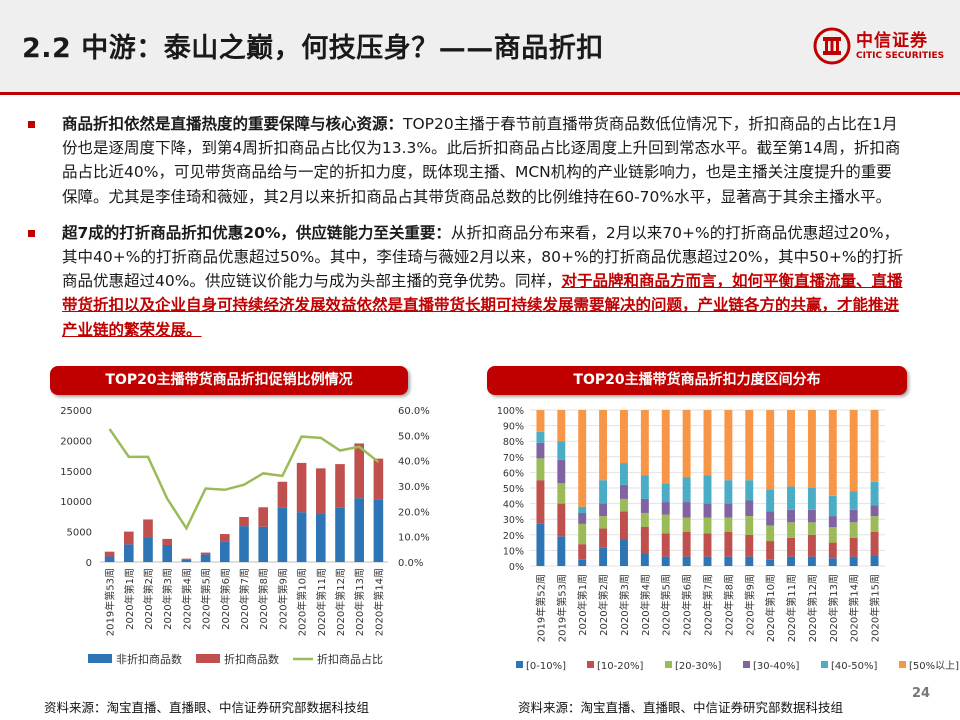 The height and width of the screenshot is (720, 960). What do you see at coordinates (225, 599) in the screenshot?
I see `x-tick-label: 2020年第6周` at bounding box center [225, 599].